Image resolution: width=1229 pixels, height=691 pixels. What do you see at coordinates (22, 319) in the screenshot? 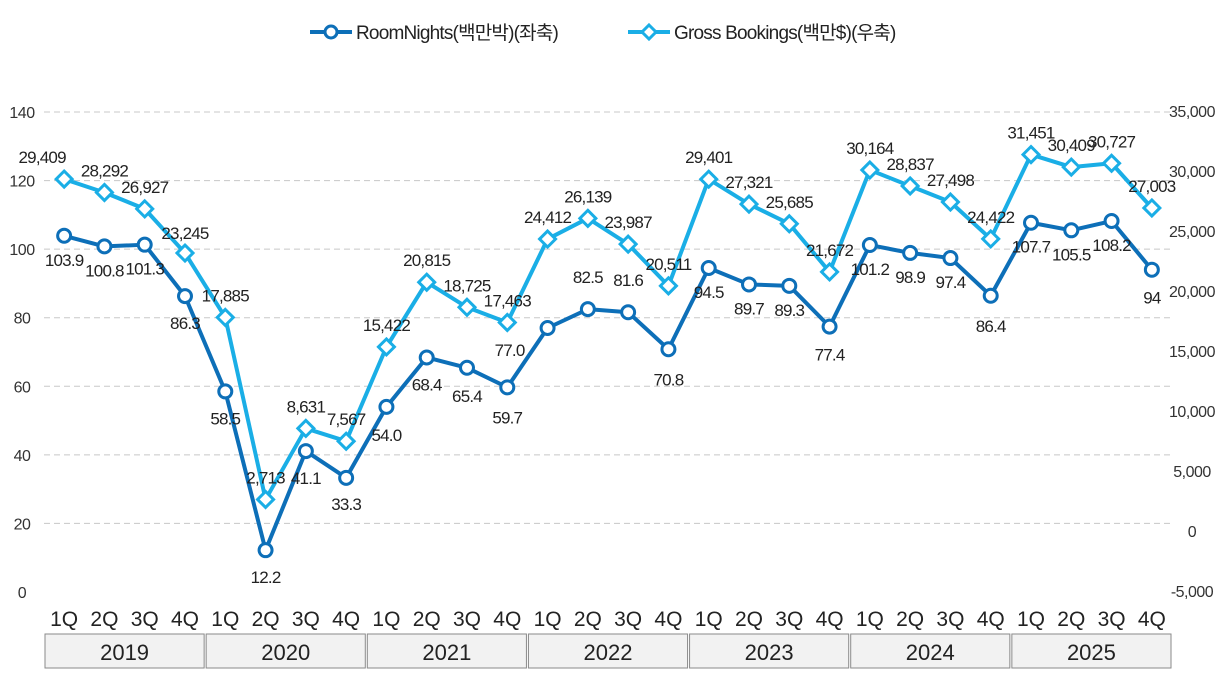
I see `left-axis-tick-label: 80` at bounding box center [22, 319].